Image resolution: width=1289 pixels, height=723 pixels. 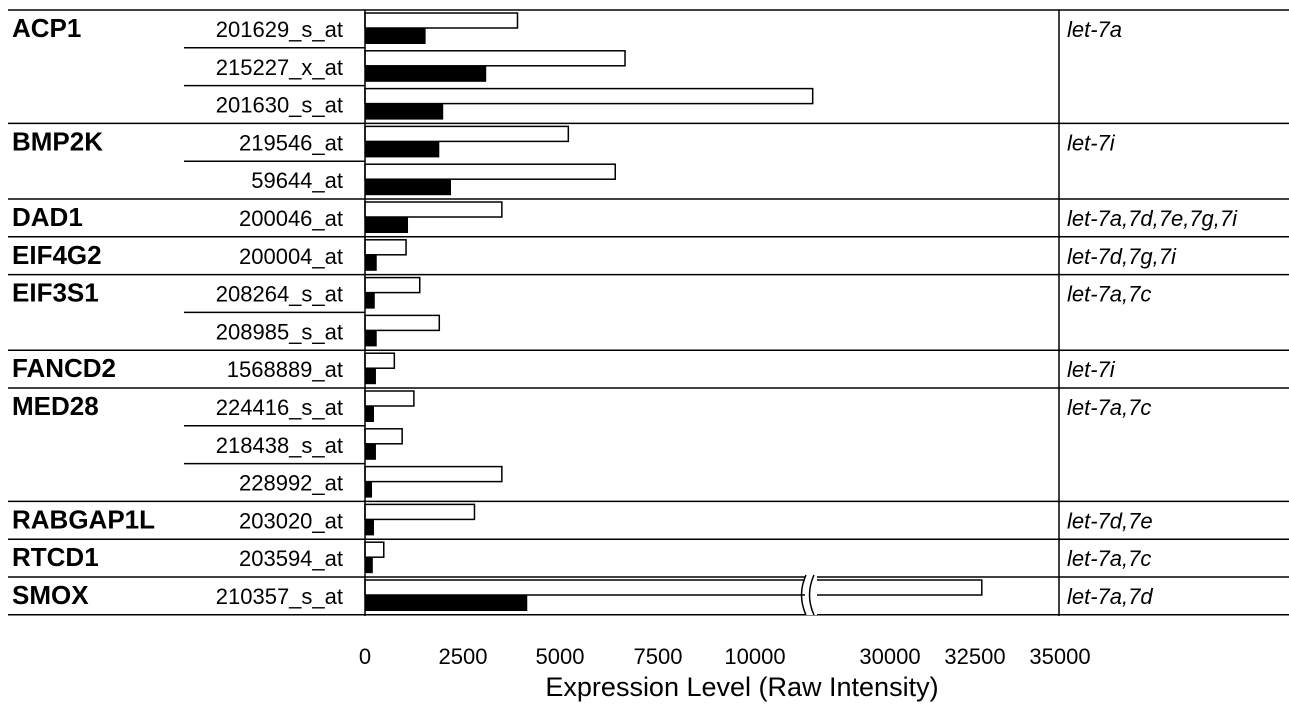 I want to click on gene-label: SMOX, so click(x=50, y=595).